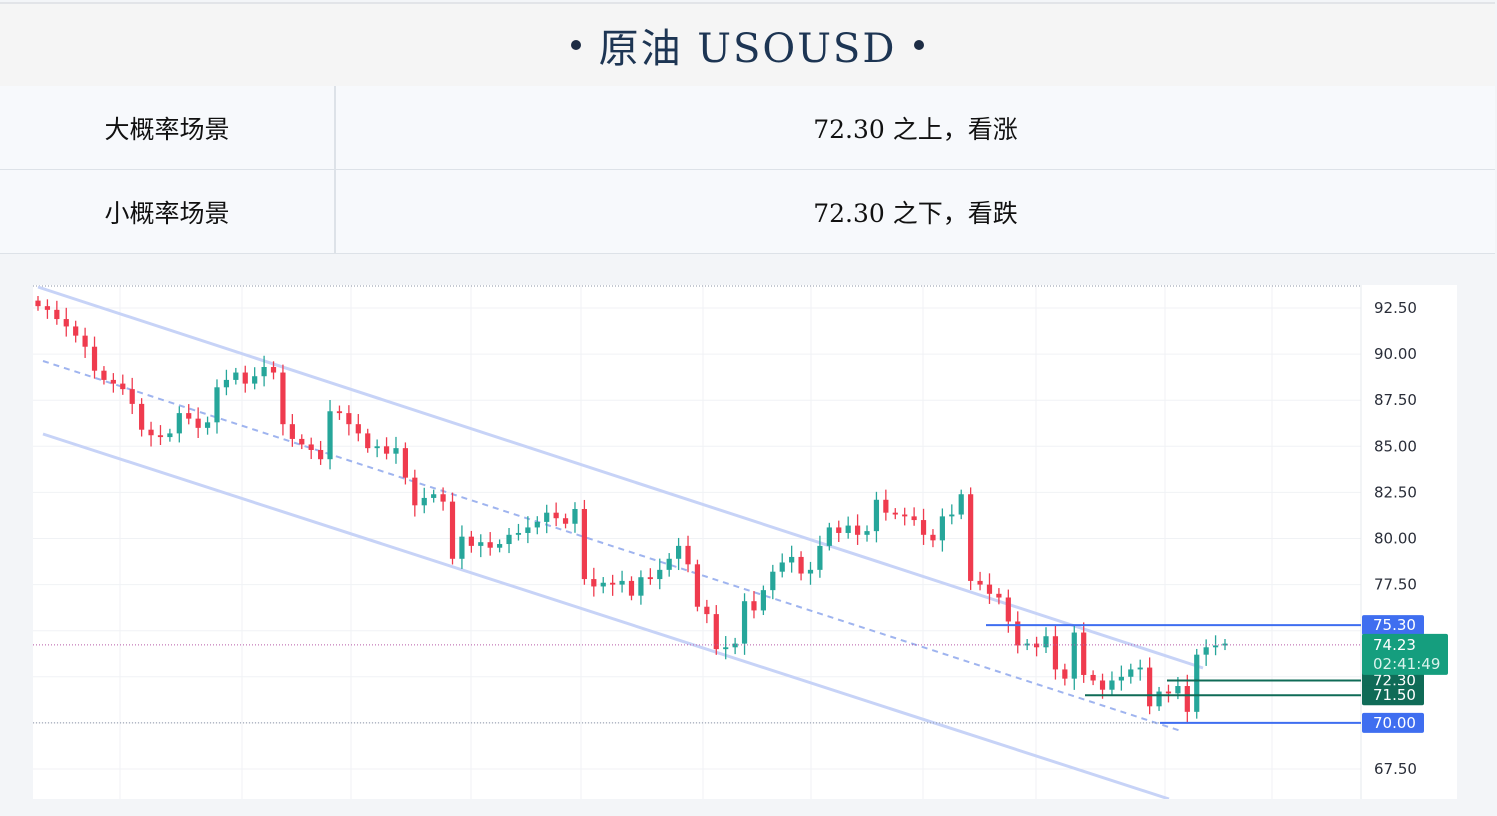 The width and height of the screenshot is (1497, 816). Describe the element at coordinates (1395, 446) in the screenshot. I see `y-tick-label: 85.00` at that location.